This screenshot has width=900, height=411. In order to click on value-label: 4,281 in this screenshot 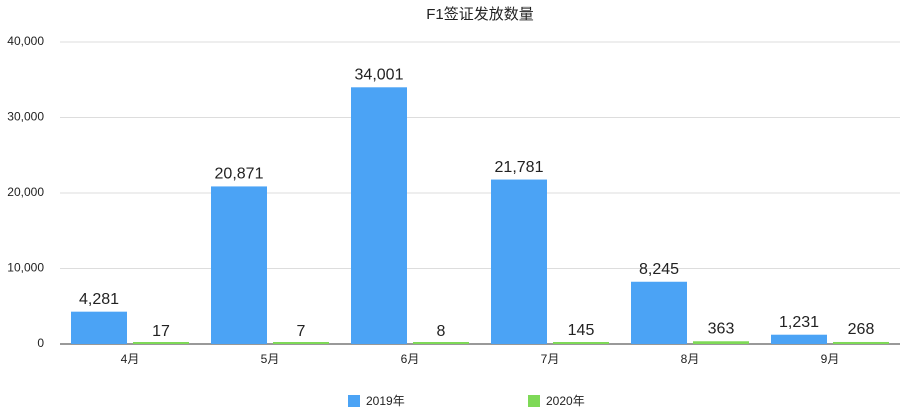, I will do `click(99, 299)`.